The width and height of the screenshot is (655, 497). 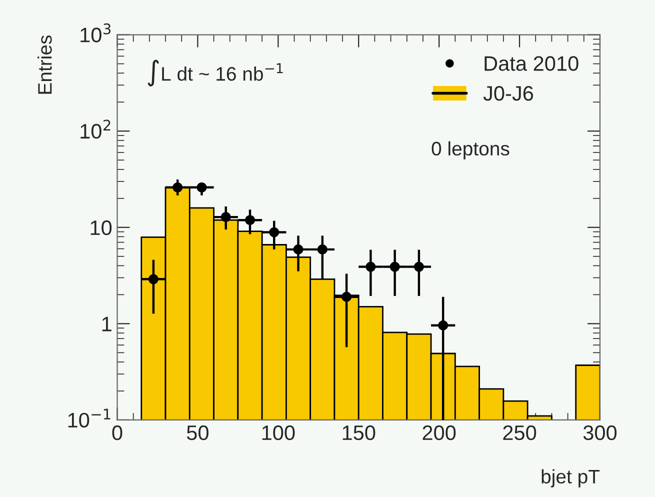 I want to click on x-tick-label: 100, so click(x=278, y=432).